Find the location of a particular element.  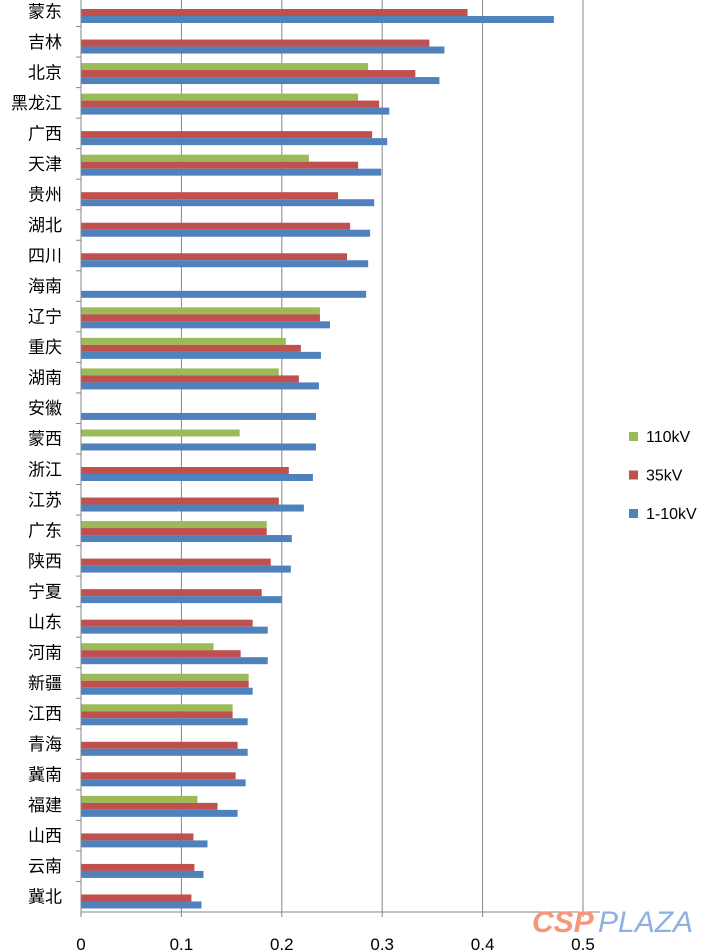

bar-1-10kV-天津 is located at coordinates (231, 172).